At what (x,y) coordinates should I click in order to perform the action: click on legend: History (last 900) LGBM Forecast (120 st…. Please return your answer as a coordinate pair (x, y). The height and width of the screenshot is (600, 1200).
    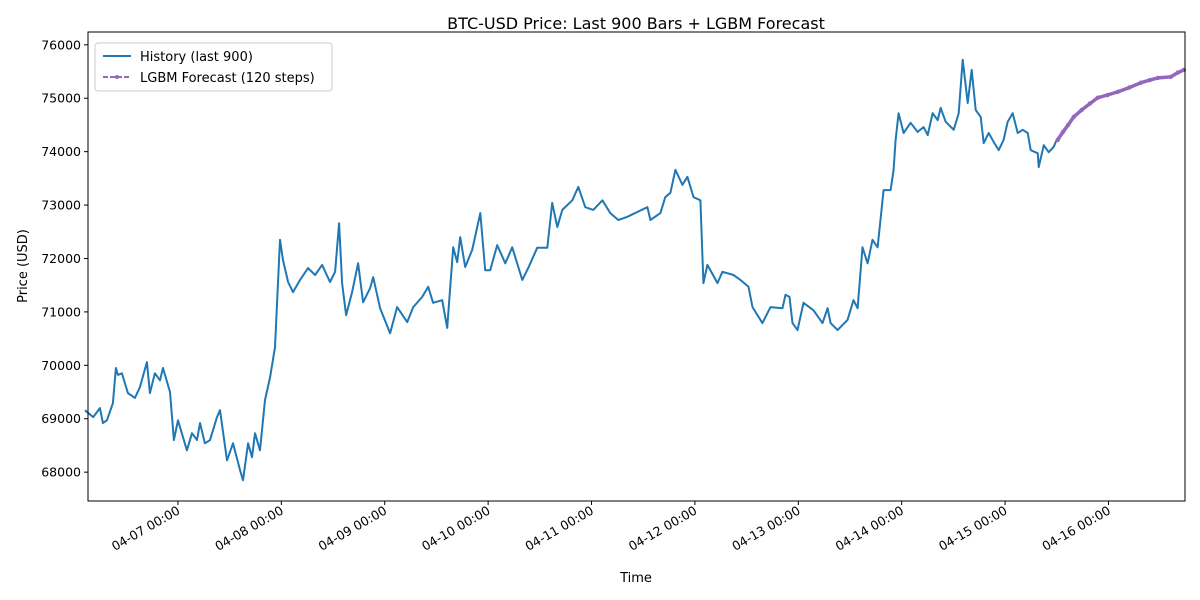
    Looking at the image, I should click on (213, 67).